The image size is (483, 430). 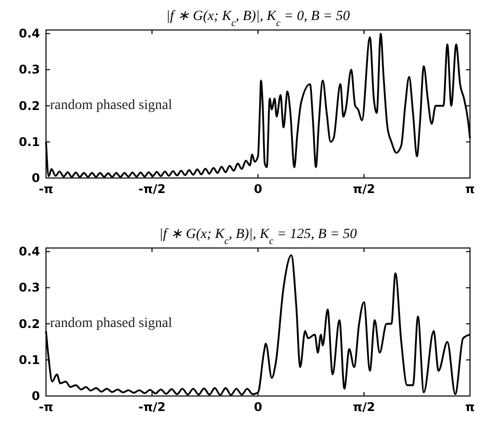 What do you see at coordinates (258, 236) in the screenshot?
I see `chart-title: |f ∗ G(x; K$_{c}$, B)|, K$_{c}$ = 125, B = 50` at bounding box center [258, 236].